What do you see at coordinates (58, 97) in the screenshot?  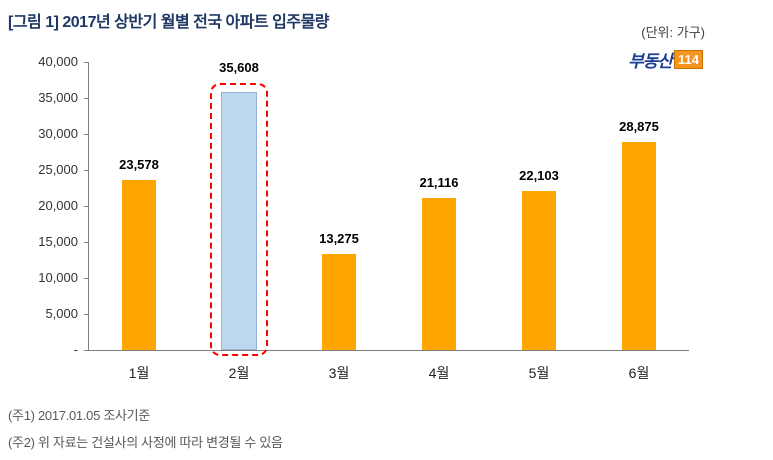 I see `y-axis-label: 35,000` at bounding box center [58, 97].